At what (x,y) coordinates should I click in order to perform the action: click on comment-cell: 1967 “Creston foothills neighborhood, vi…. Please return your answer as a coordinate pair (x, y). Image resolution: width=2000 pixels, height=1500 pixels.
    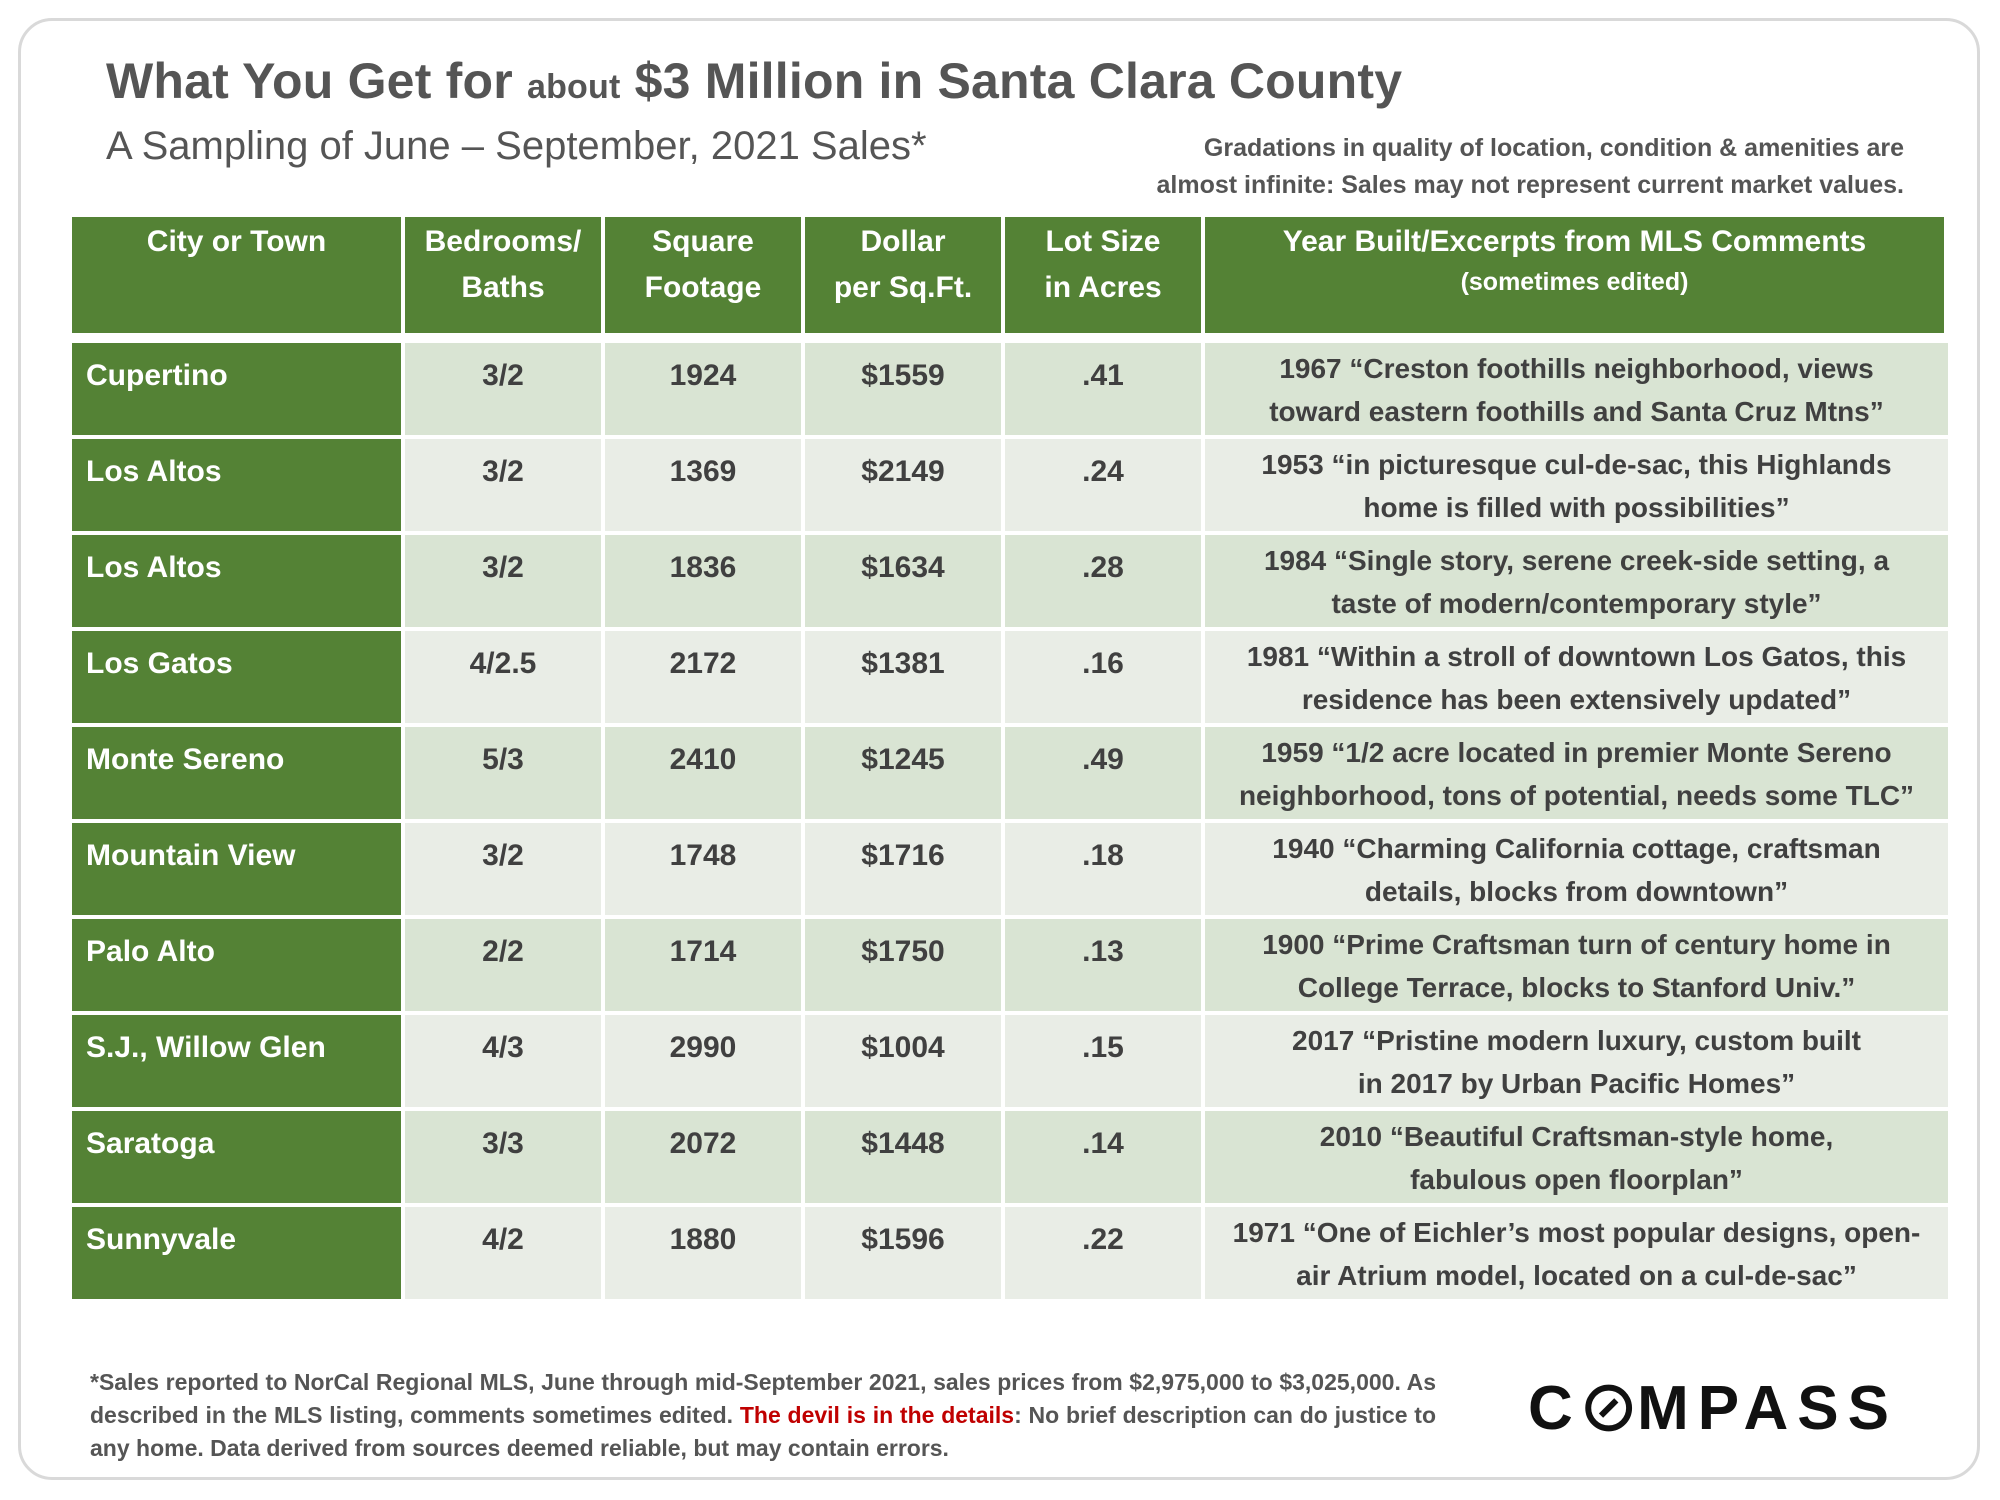
    Looking at the image, I should click on (1576, 391).